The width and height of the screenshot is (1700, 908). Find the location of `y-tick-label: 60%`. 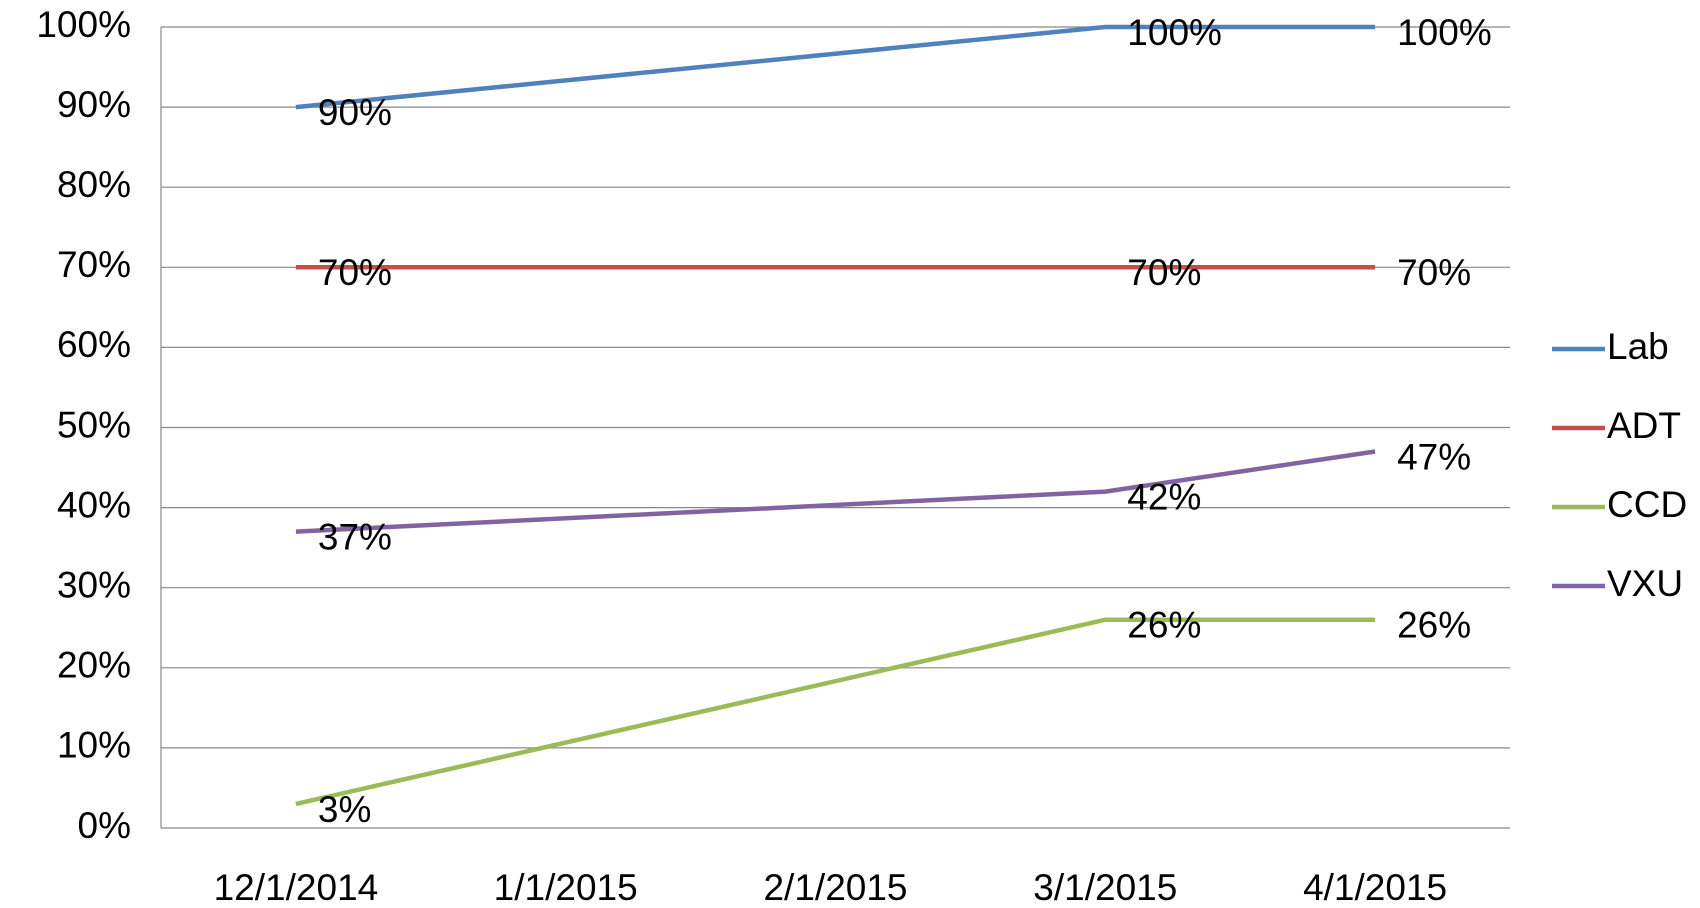

y-tick-label: 60% is located at coordinates (94, 344).